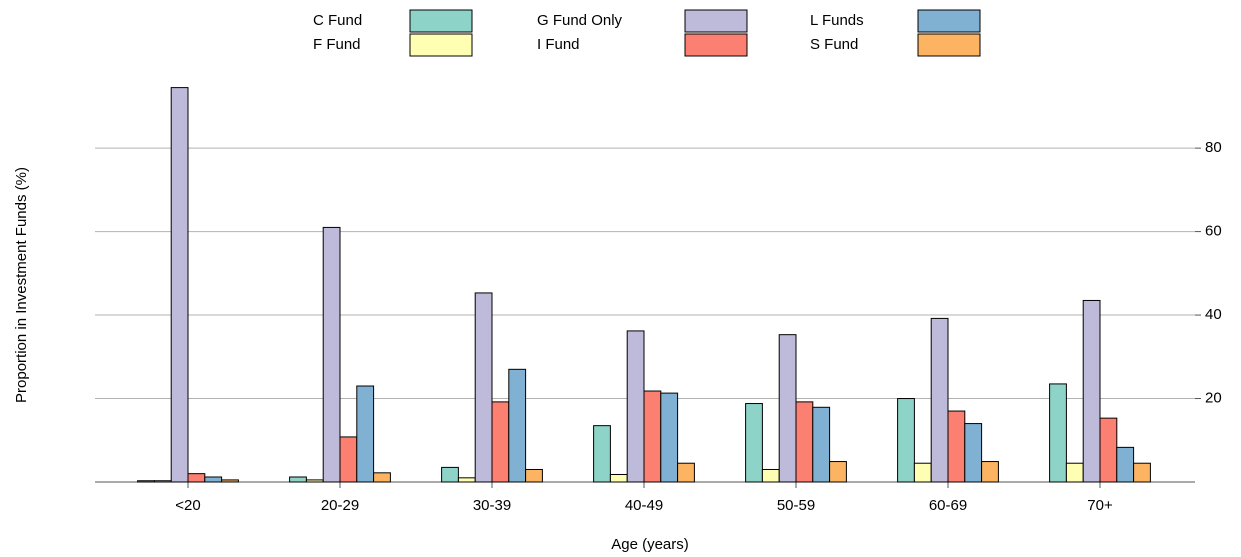 The width and height of the screenshot is (1241, 557). What do you see at coordinates (21, 285) in the screenshot?
I see `y-axis-label: Proportion in Investment Funds (%)` at bounding box center [21, 285].